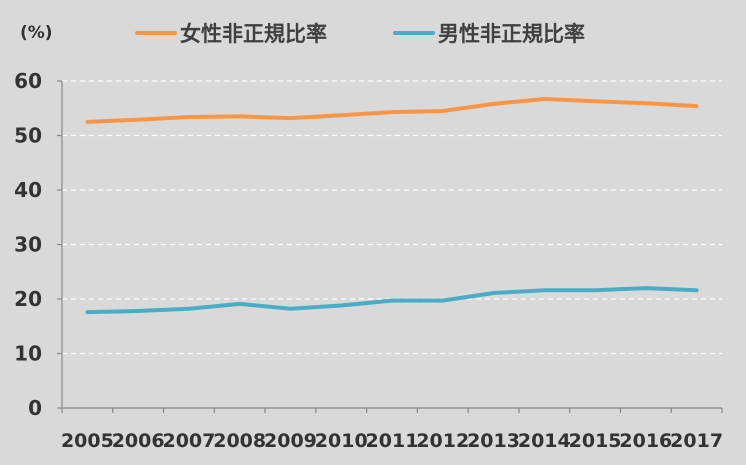 The height and width of the screenshot is (465, 746). I want to click on y-tick-60: 60, so click(28, 81).